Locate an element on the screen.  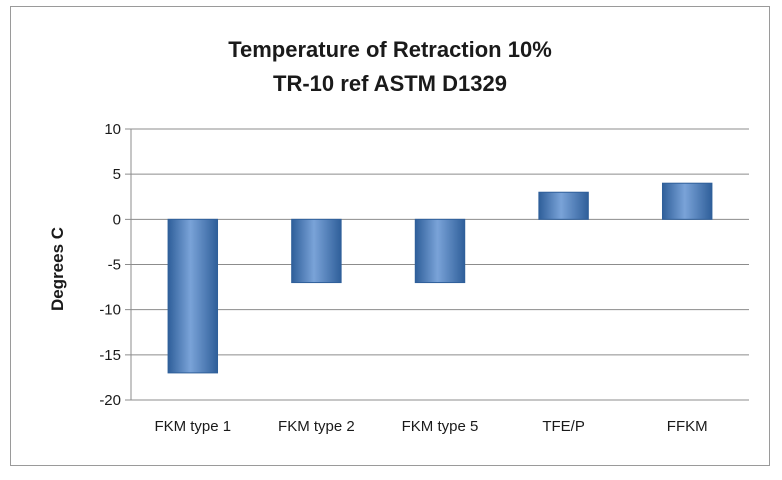
x-category-label: FKM type 1 is located at coordinates (192, 426).